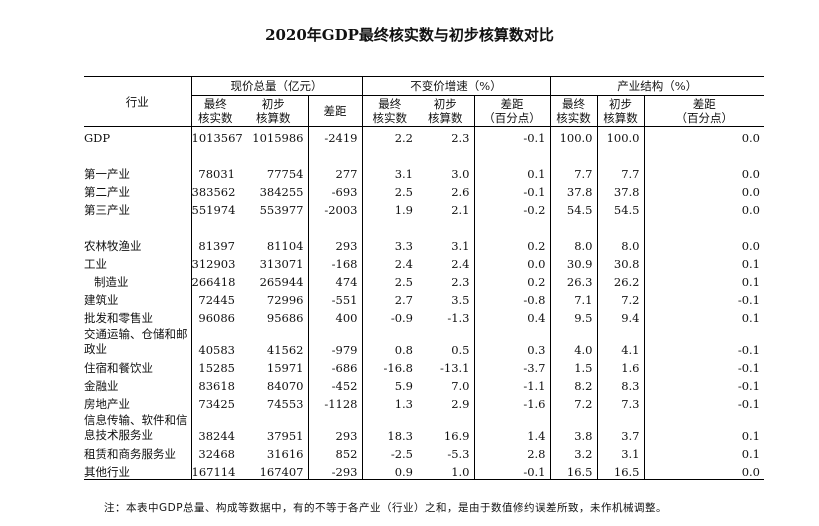 This screenshot has height=526, width=819. I want to click on table-row: 金融业 83618 84070 -452 5.9 7.0 -1.1 8.2 8.3 -0.1, so click(424, 384).